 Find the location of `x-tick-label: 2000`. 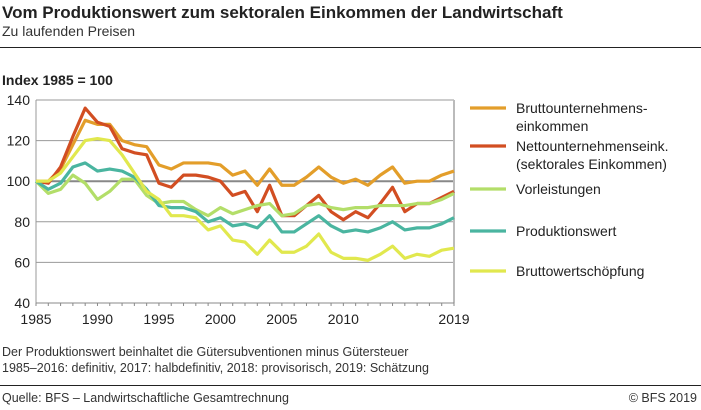

x-tick-label: 2000 is located at coordinates (220, 319).